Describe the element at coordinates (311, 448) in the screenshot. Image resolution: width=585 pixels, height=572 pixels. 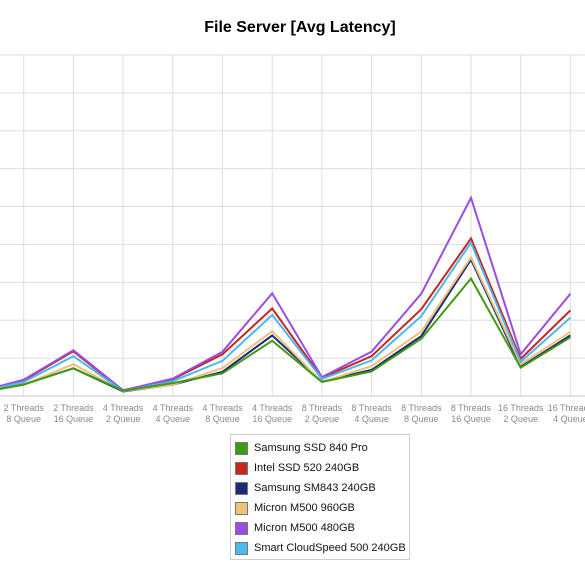
I see `legend-label: Samsung SSD 840 Pro` at that location.